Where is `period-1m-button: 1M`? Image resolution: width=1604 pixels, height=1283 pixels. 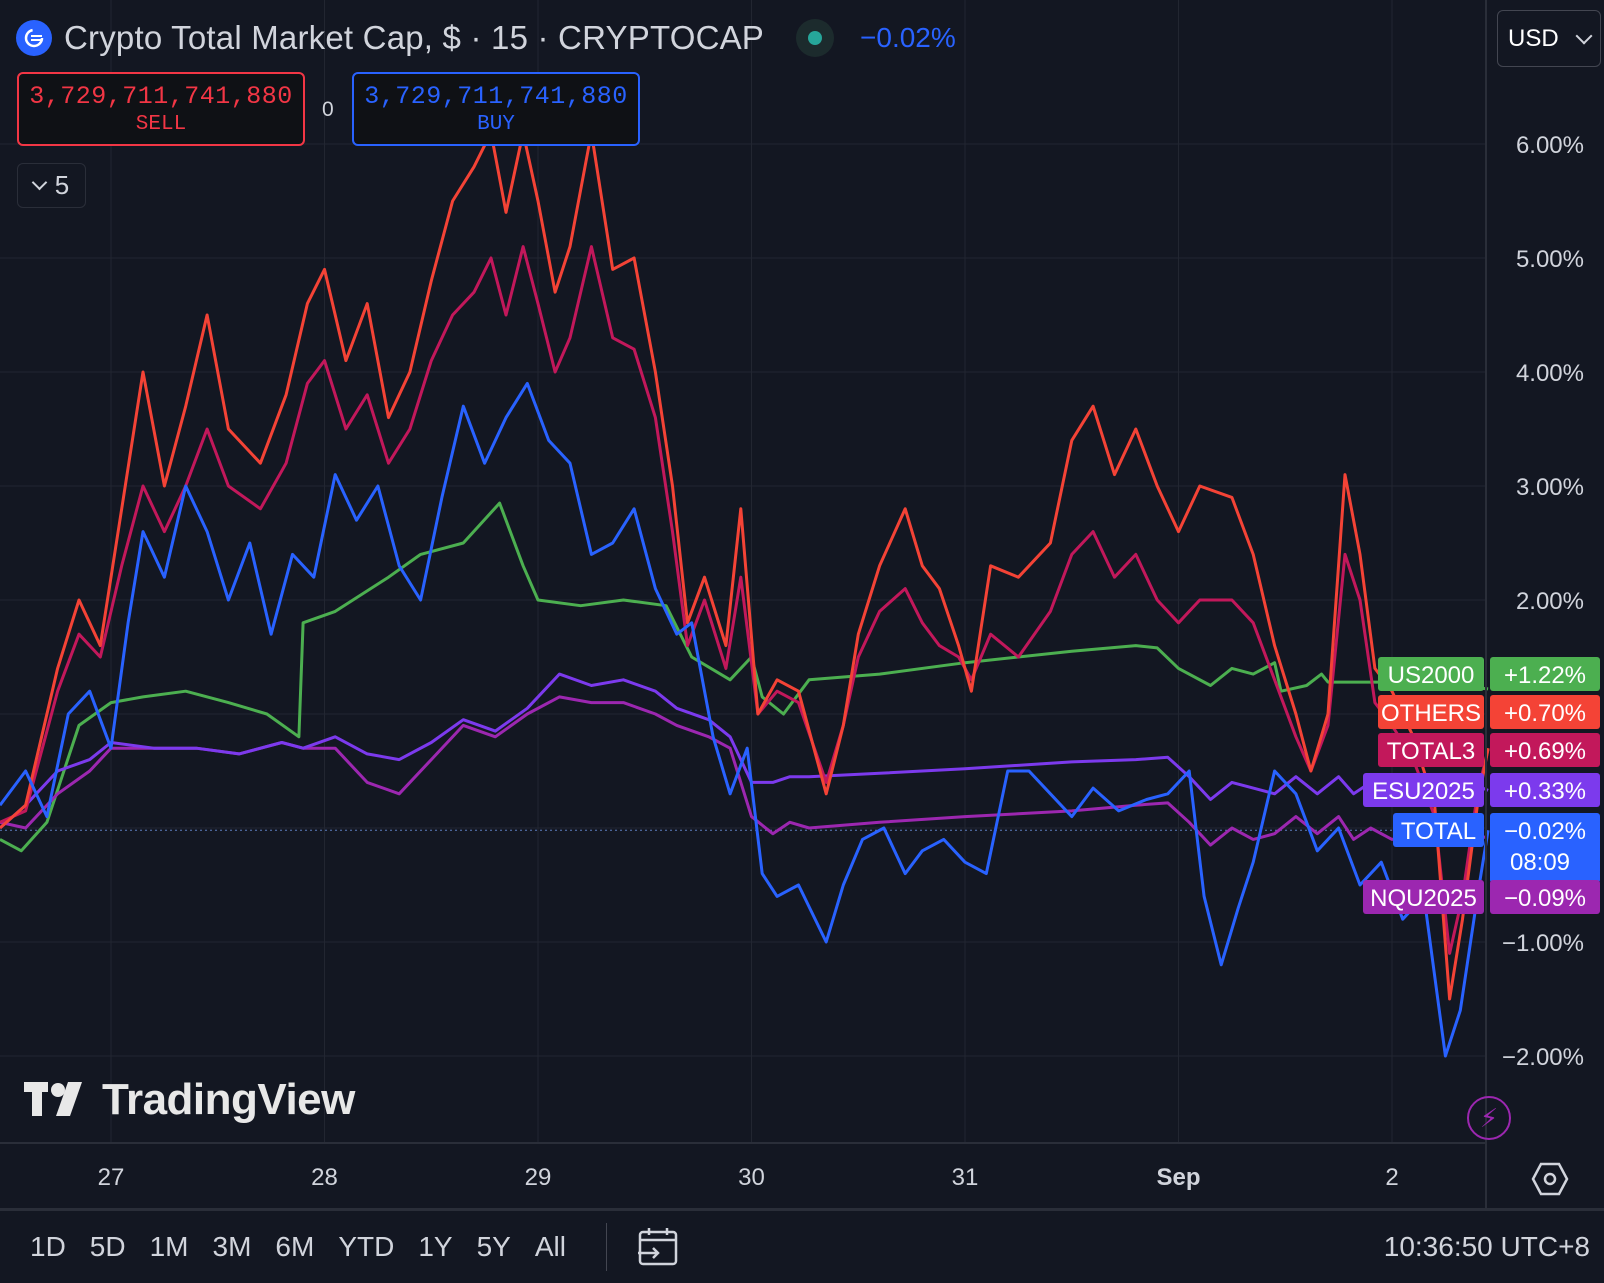
period-1m-button: 1M is located at coordinates (169, 1246).